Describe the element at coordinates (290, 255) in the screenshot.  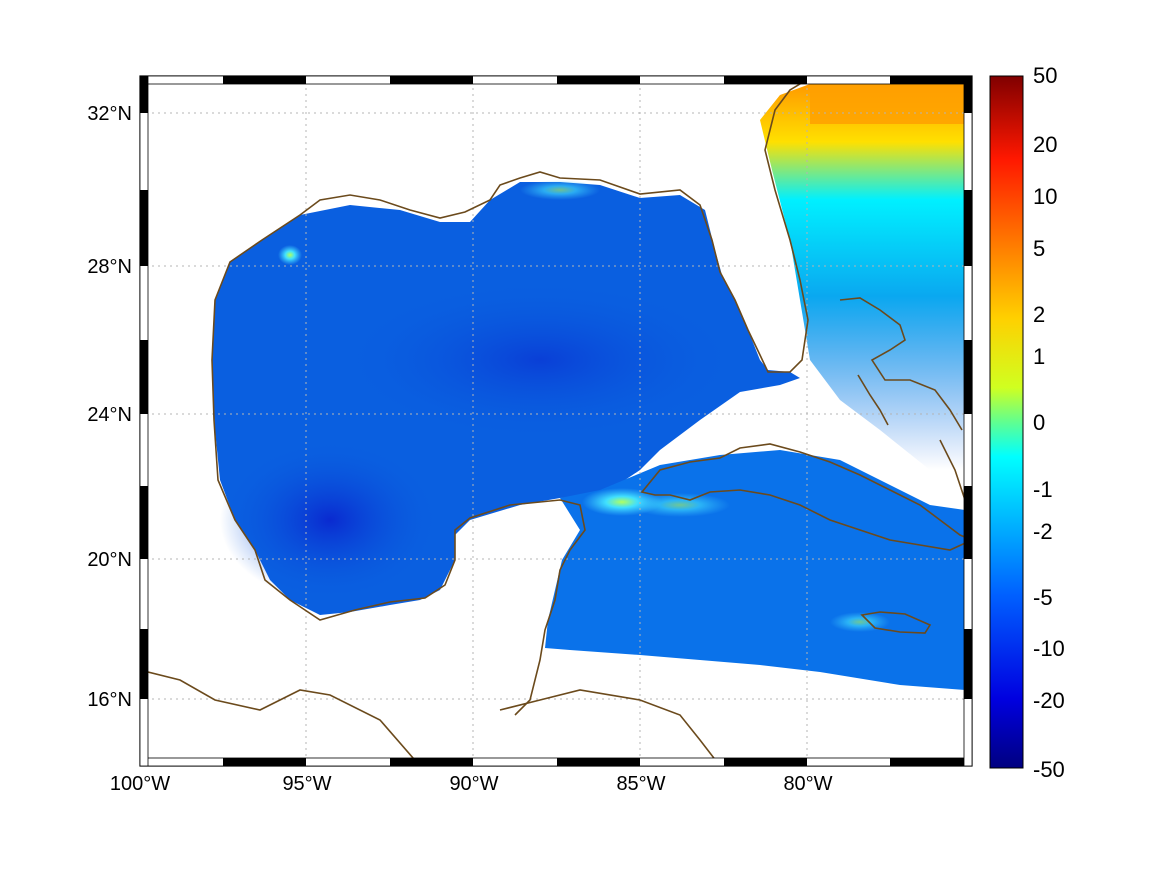
I see `texas-spot` at that location.